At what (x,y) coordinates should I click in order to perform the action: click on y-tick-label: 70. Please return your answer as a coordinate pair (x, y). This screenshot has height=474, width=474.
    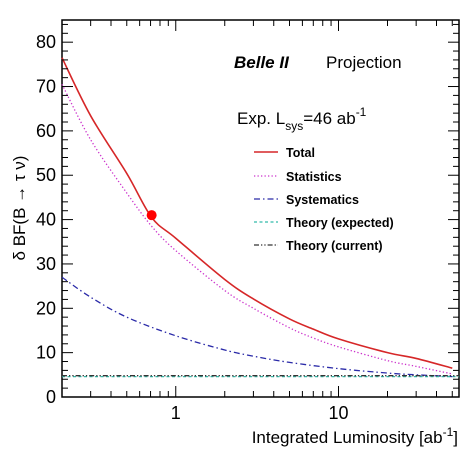
    Looking at the image, I should click on (46, 87).